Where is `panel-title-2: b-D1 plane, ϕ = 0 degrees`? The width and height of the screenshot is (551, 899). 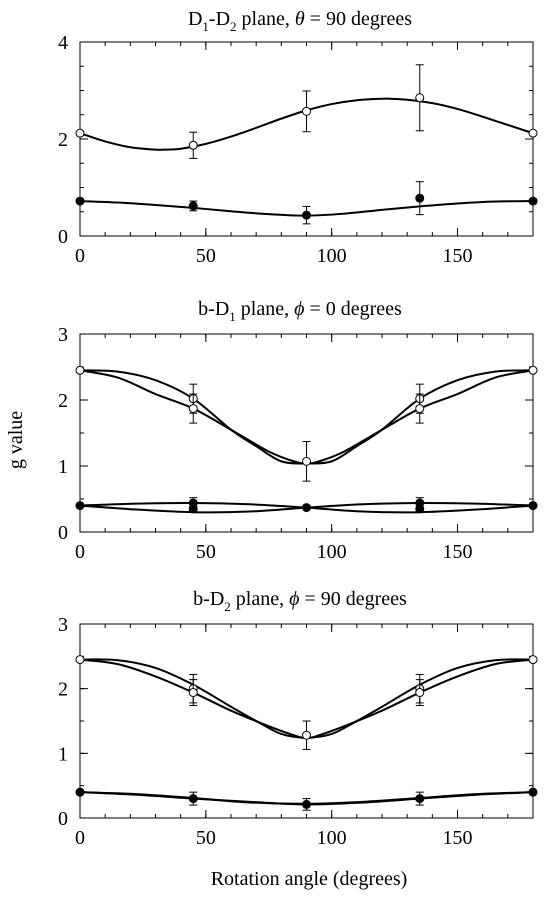 panel-title-2: b-D1 plane, ϕ = 0 degrees is located at coordinates (300, 311).